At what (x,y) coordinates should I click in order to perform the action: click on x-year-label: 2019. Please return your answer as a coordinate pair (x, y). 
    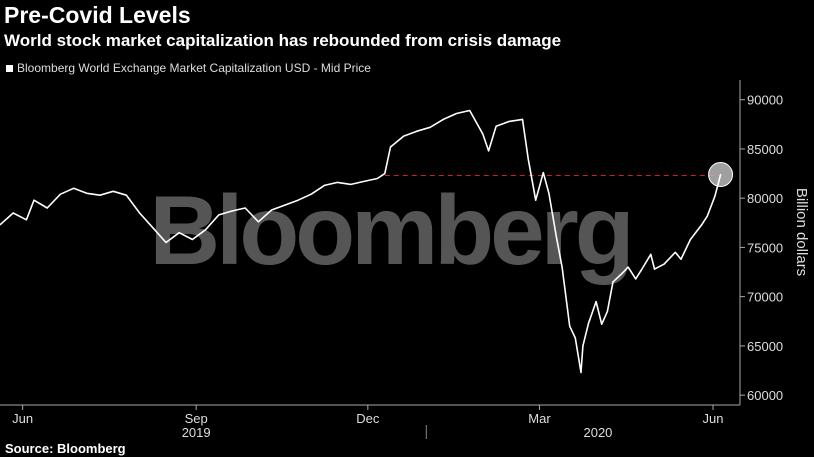
    Looking at the image, I should click on (196, 432).